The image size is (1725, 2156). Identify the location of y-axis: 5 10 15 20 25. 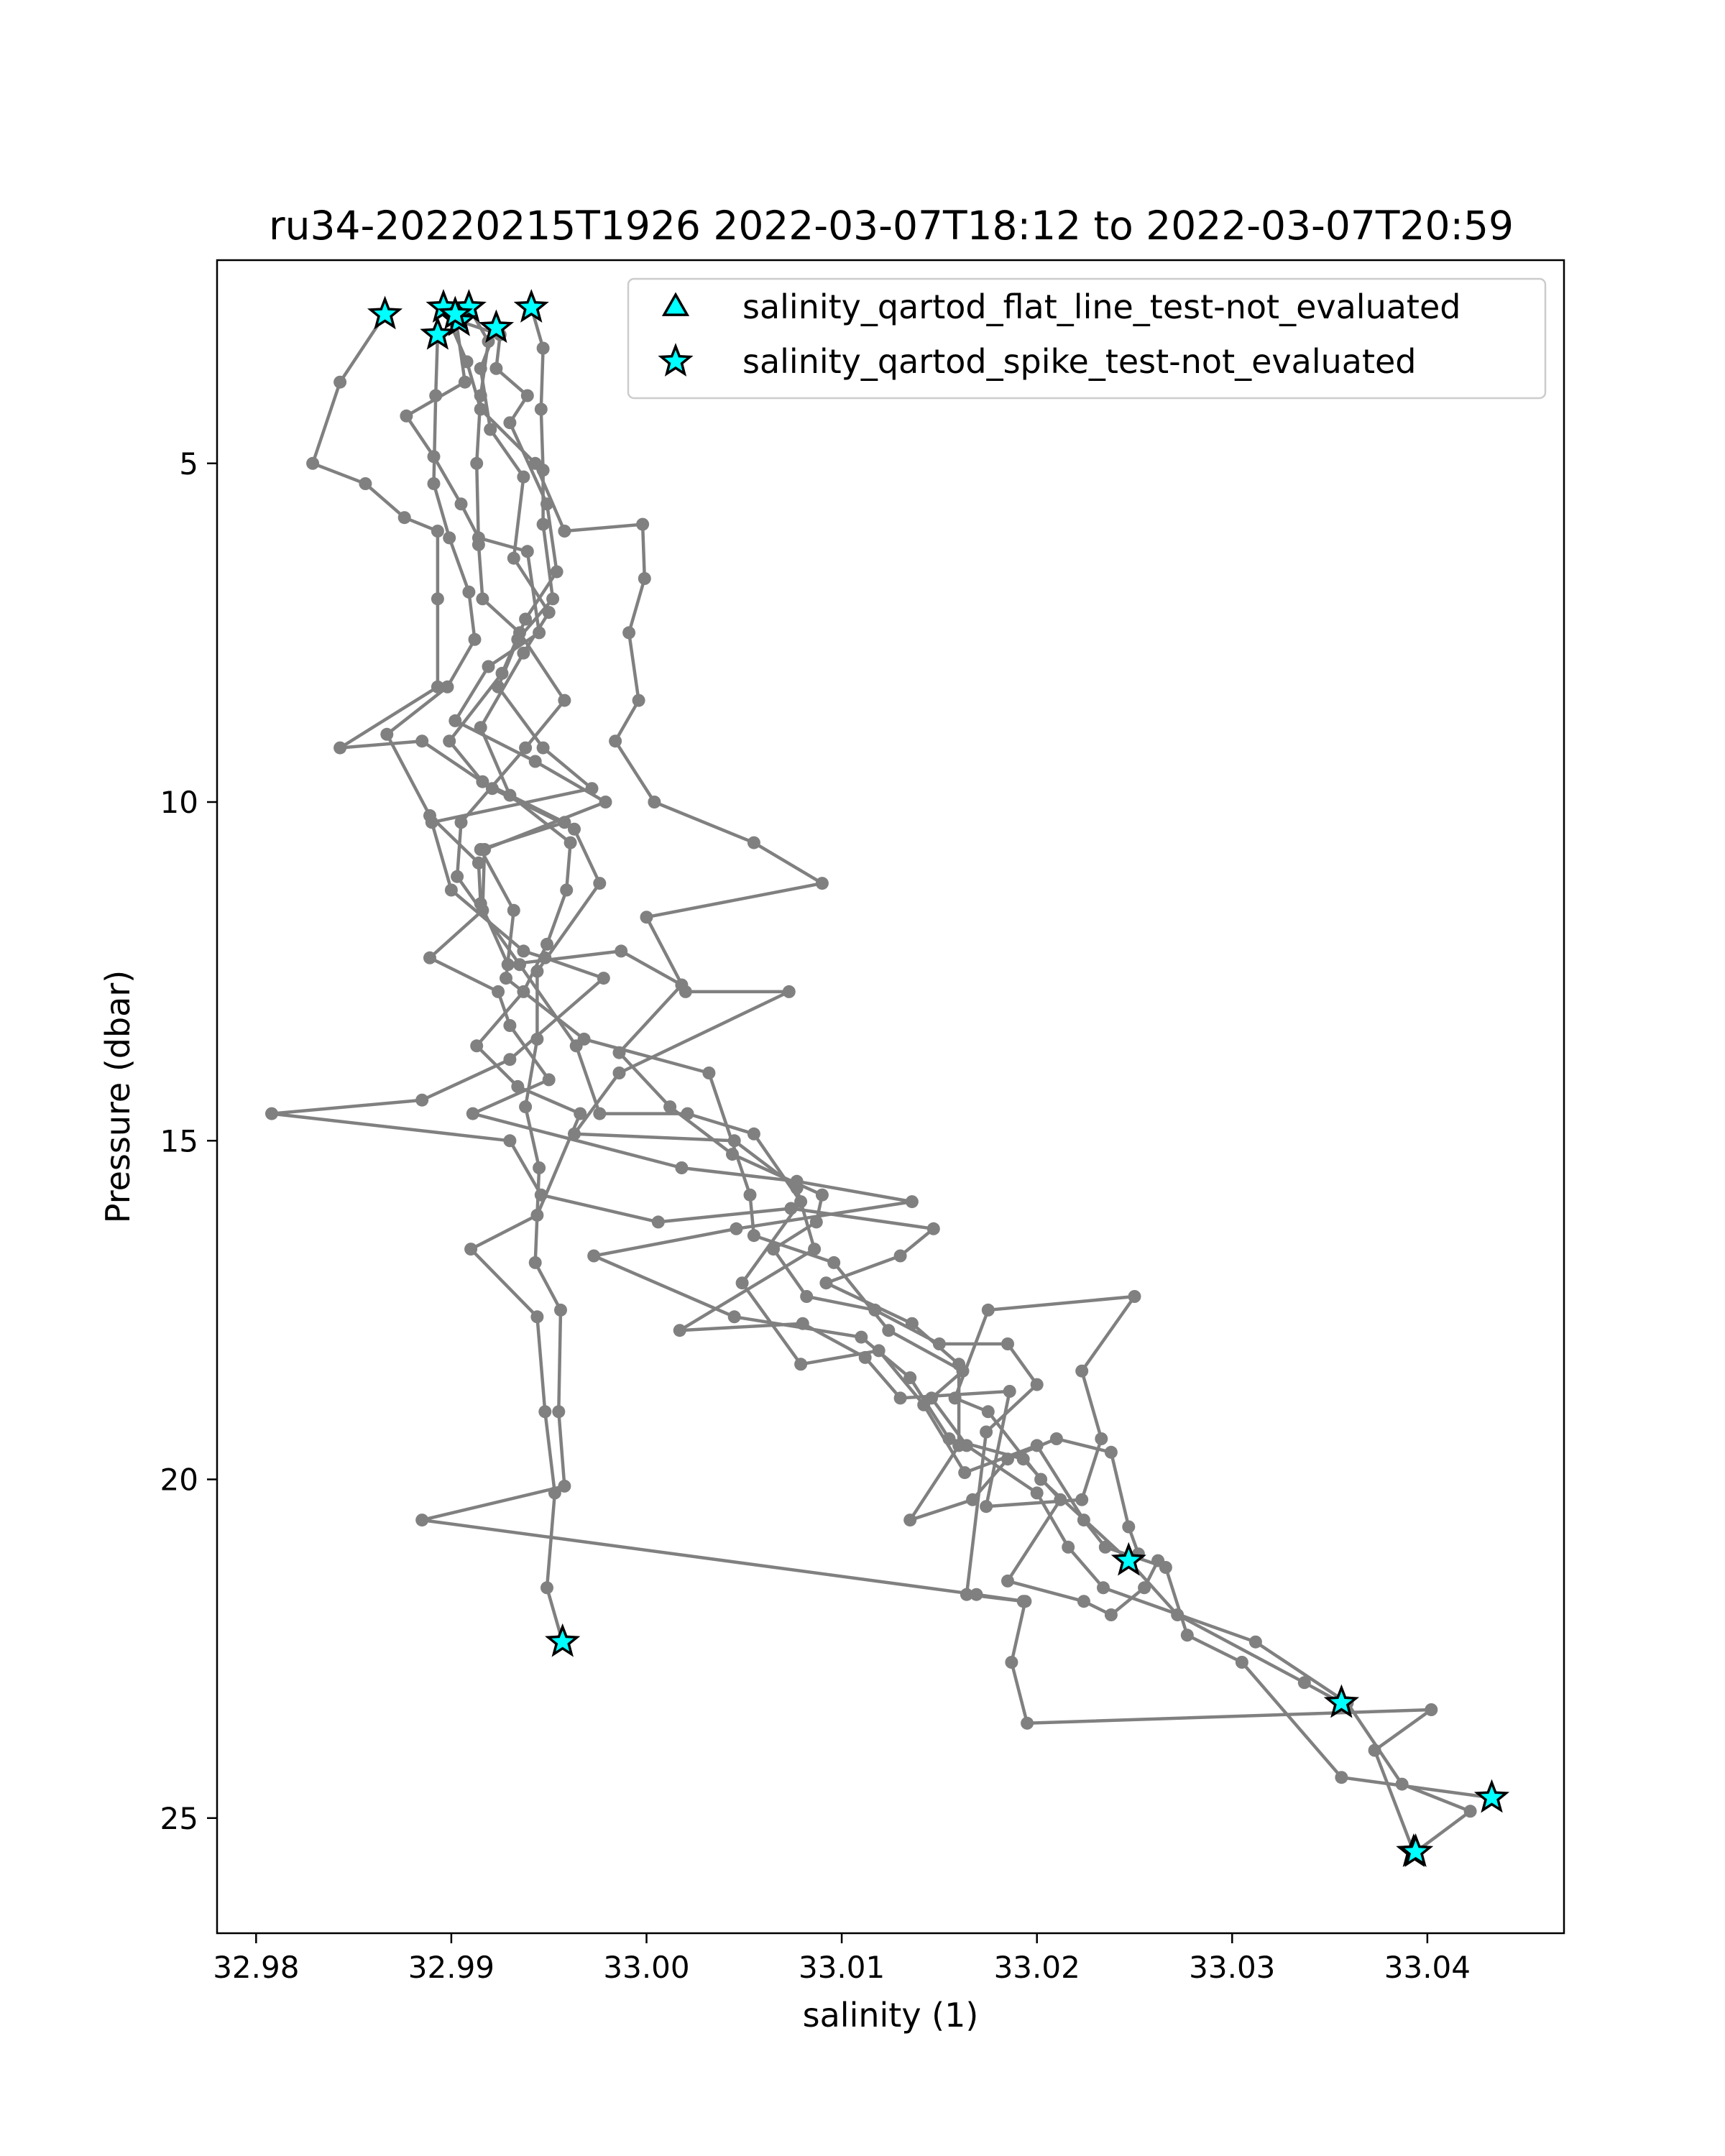
(188, 1141).